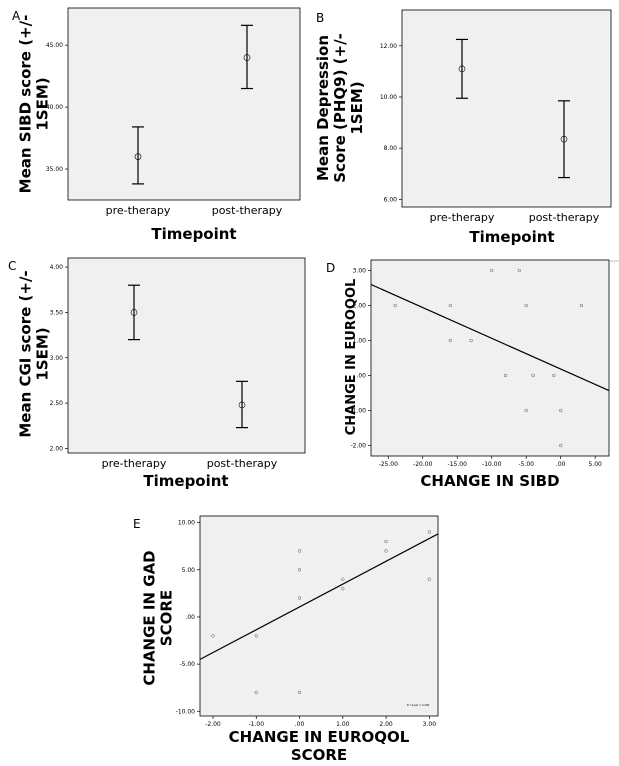 Image resolution: width=619 pixels, height=766 pixels. What do you see at coordinates (391, 148) in the screenshot?
I see `y-tick-label: 8.00` at bounding box center [391, 148].